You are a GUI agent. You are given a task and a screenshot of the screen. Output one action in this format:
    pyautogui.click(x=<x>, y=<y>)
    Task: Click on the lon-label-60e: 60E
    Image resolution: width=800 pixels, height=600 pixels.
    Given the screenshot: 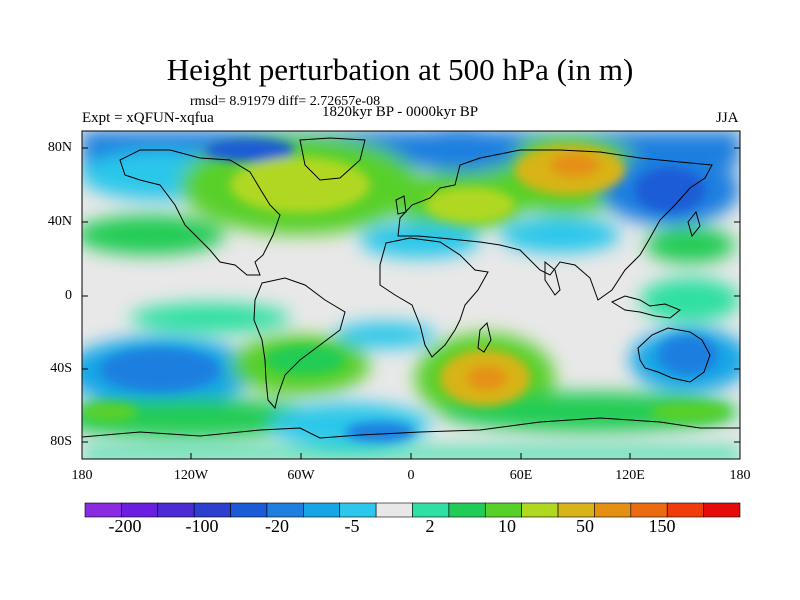 What is the action you would take?
    pyautogui.click(x=521, y=475)
    